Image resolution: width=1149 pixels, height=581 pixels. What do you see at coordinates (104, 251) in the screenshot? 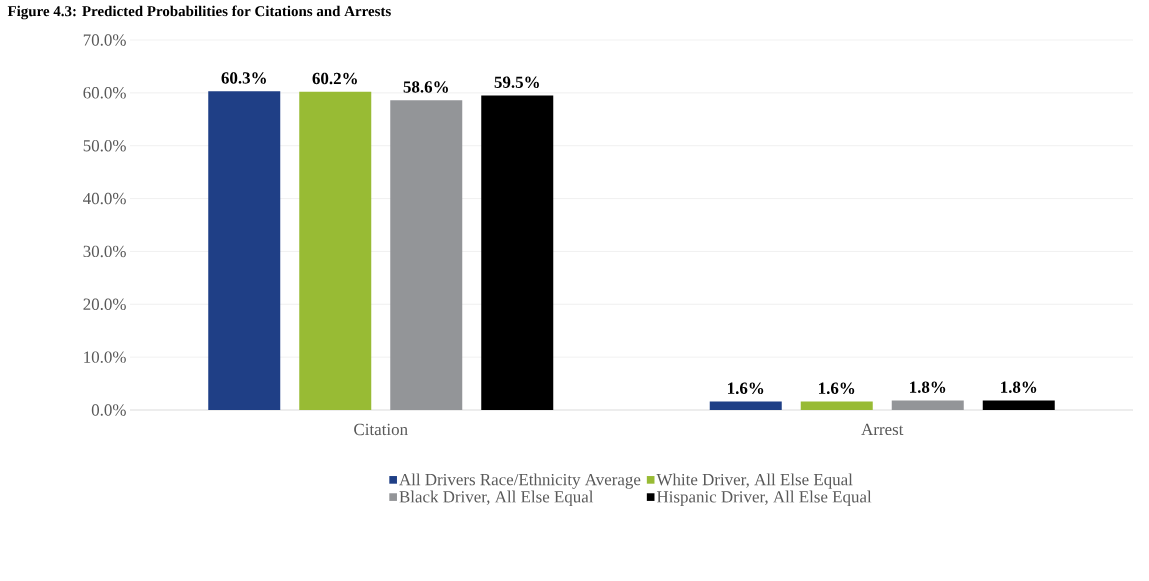
I see `y-tick-label: 30.0%` at bounding box center [104, 251].